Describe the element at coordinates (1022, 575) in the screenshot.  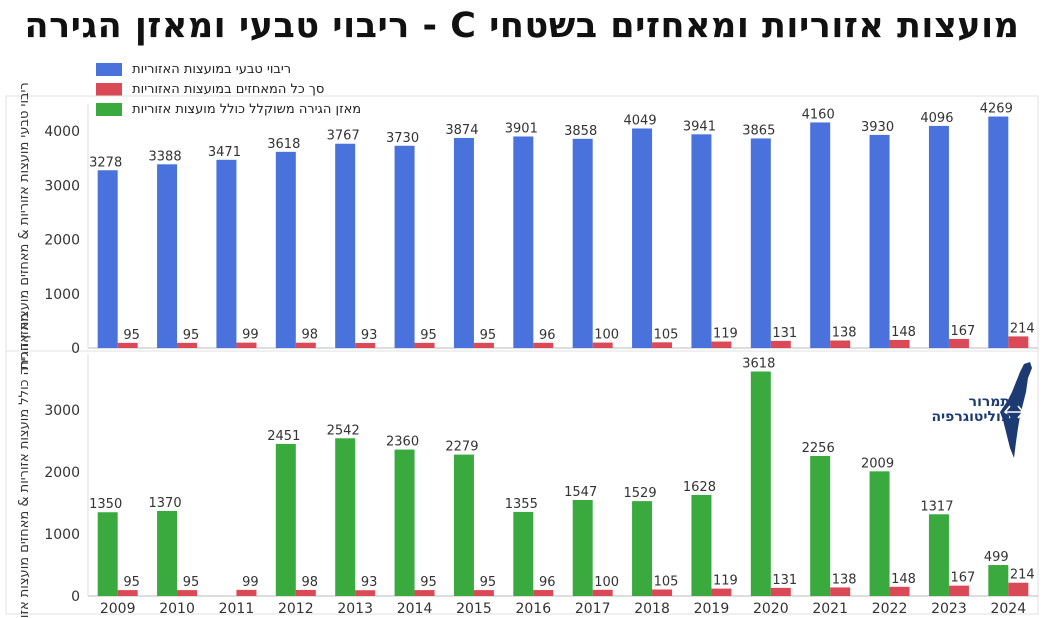
I see `data-label: 214` at that location.